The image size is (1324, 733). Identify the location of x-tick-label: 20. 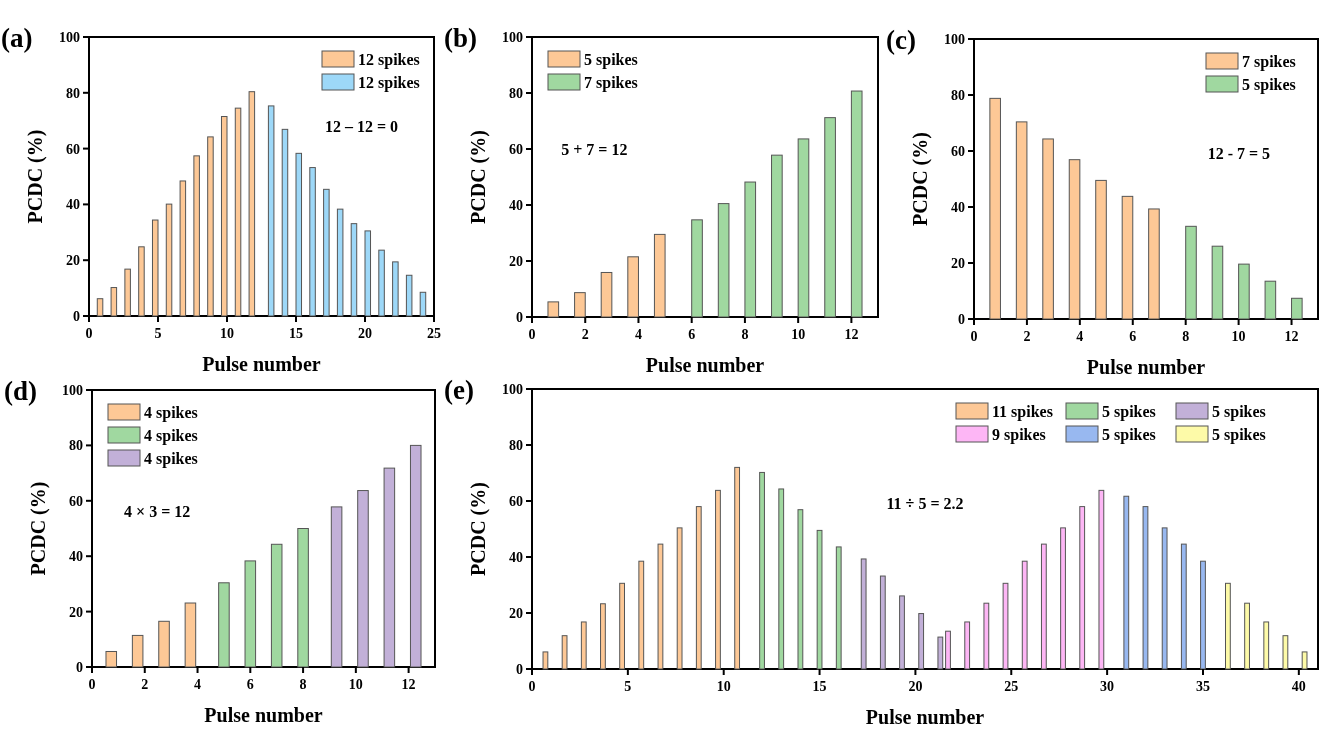
(915, 686).